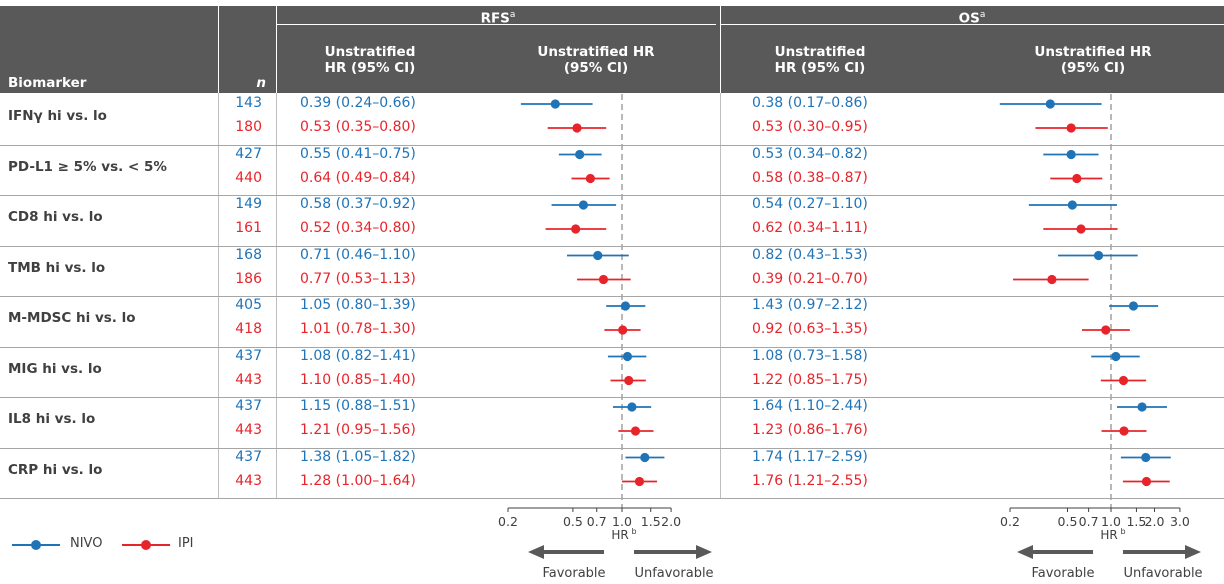  What do you see at coordinates (248, 329) in the screenshot?
I see `n-value: 418` at bounding box center [248, 329].